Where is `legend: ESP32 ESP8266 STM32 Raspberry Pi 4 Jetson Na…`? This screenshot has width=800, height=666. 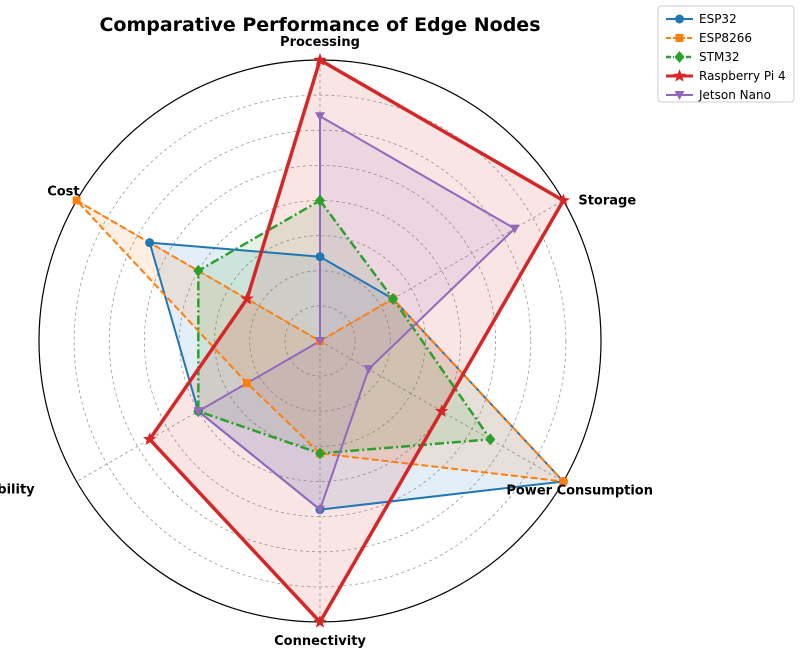 legend: ESP32 ESP8266 STM32 Raspberry Pi 4 Jetson Na… is located at coordinates (726, 54).